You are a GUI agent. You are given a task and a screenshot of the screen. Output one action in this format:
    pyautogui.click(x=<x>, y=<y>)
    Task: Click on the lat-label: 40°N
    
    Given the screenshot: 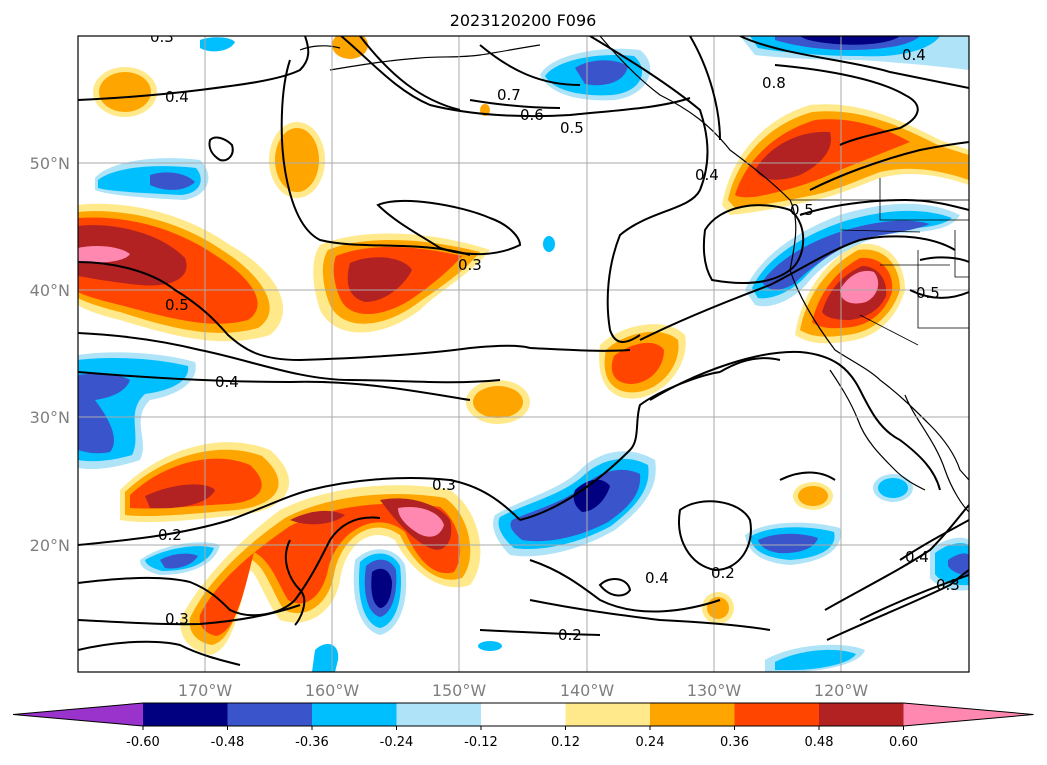 What is the action you would take?
    pyautogui.click(x=50, y=290)
    